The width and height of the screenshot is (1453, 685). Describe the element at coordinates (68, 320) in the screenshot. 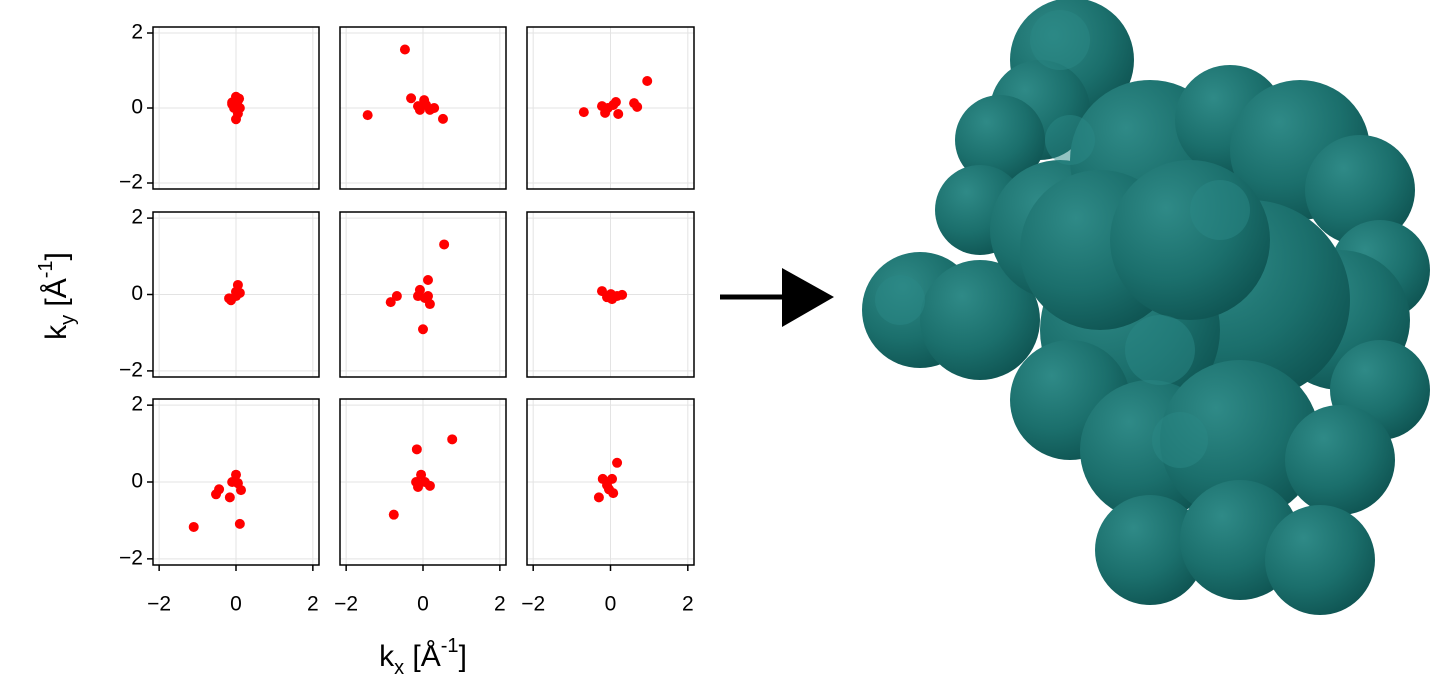

I see `label-part: y` at that location.